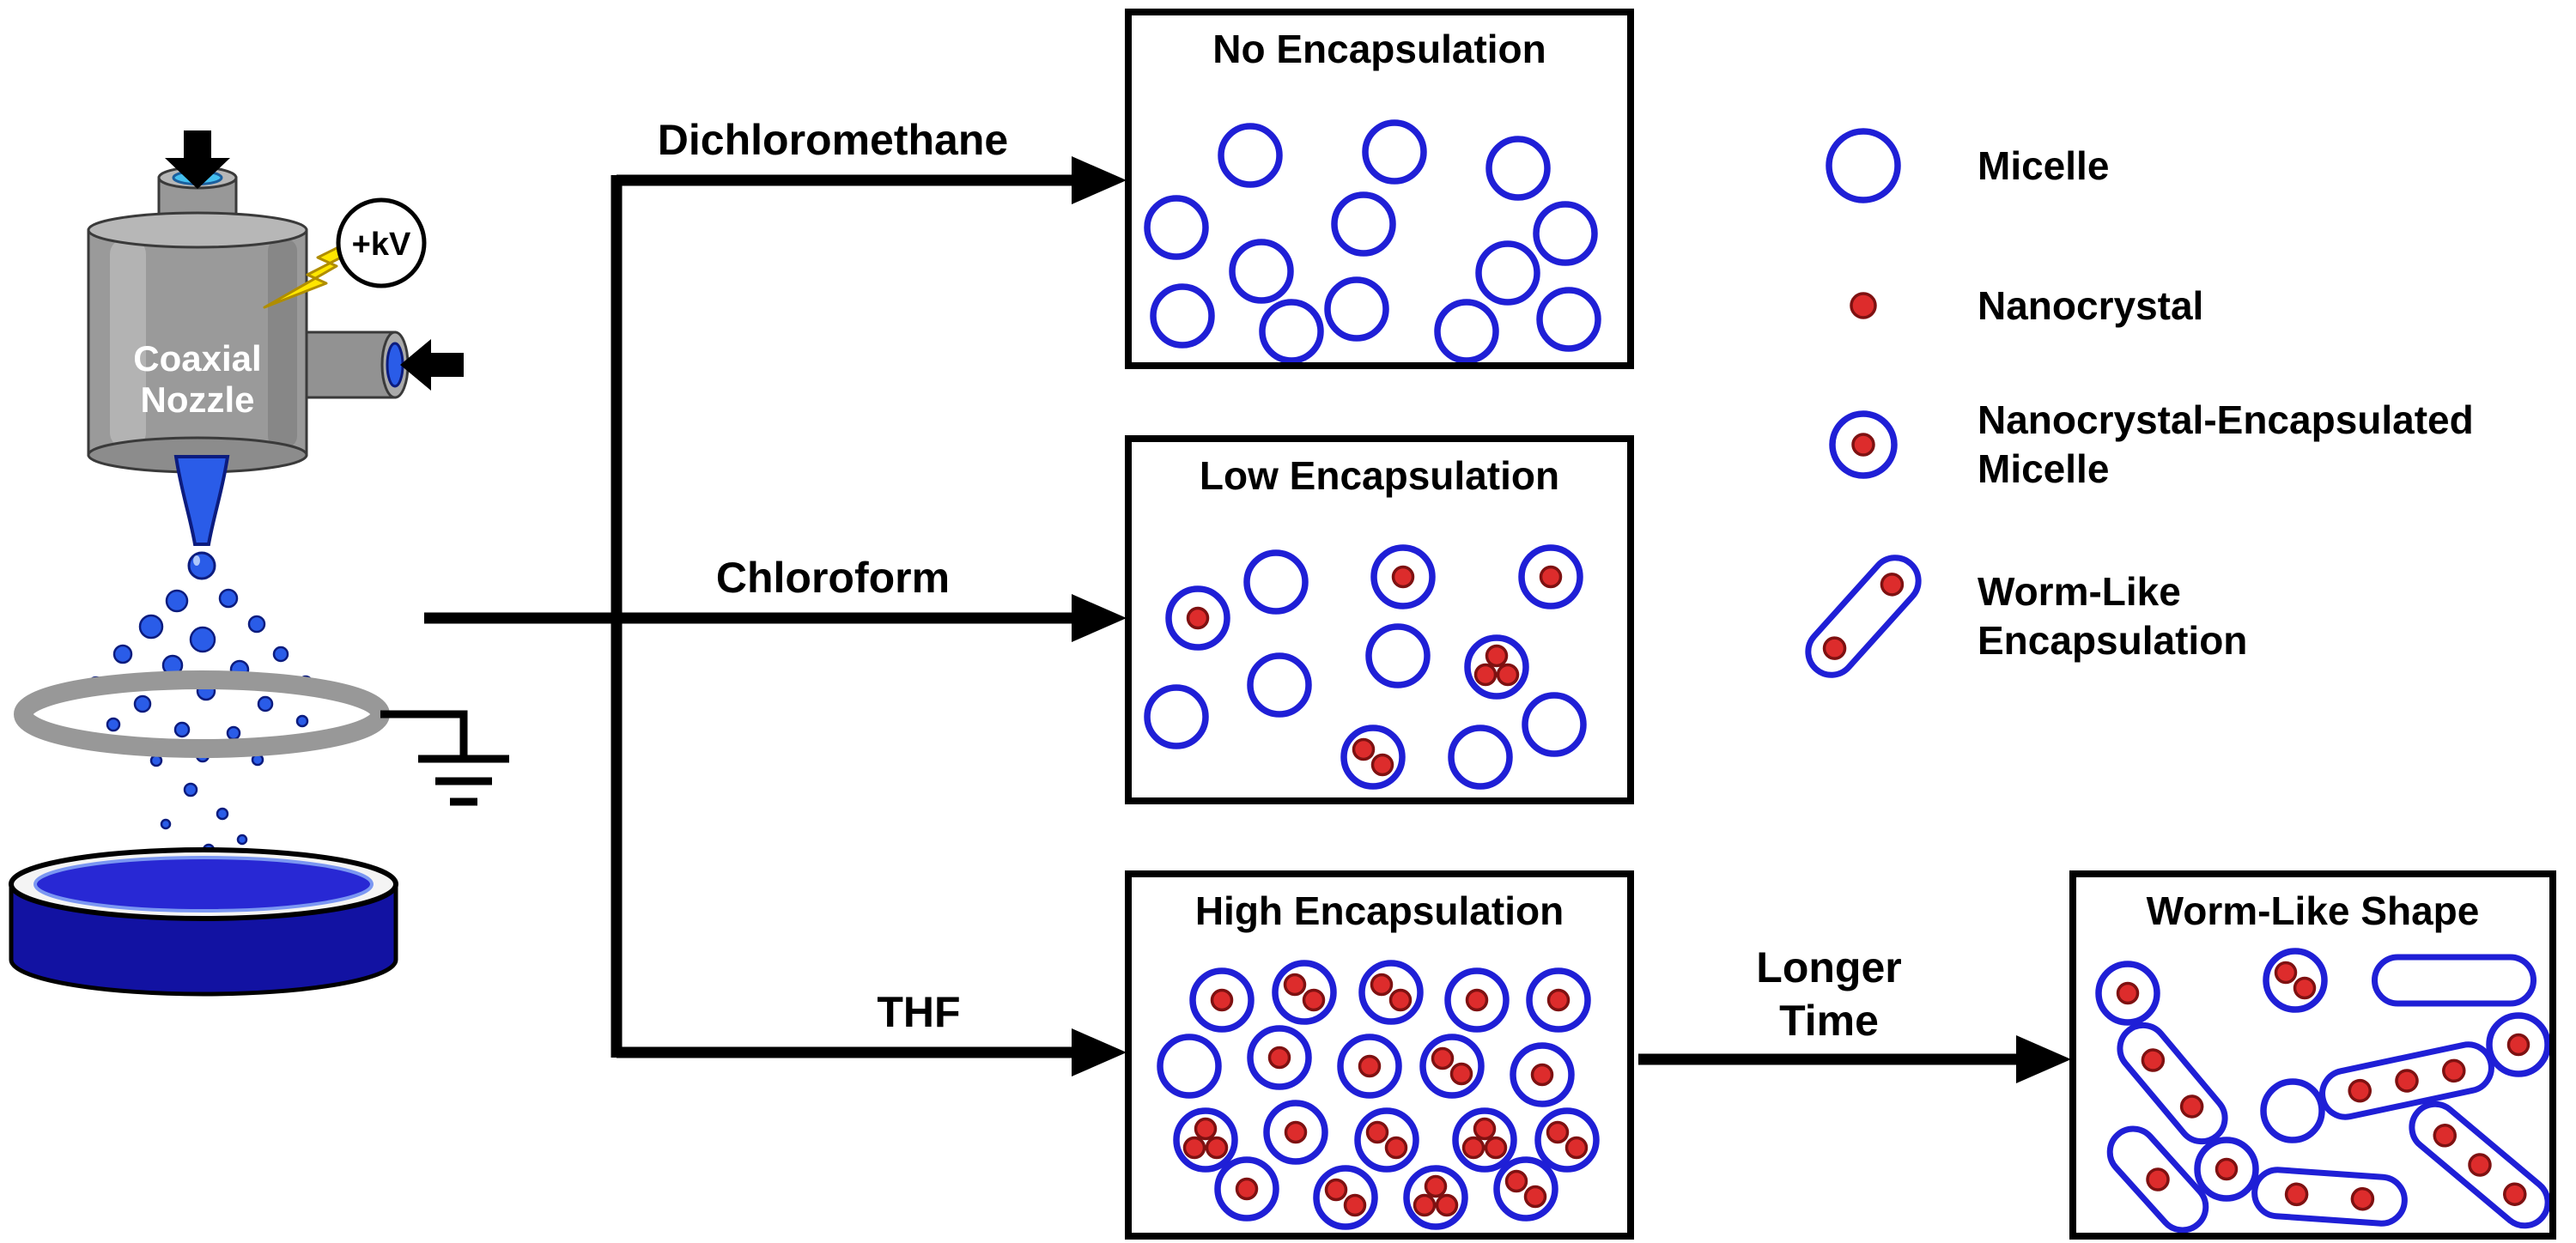 The width and height of the screenshot is (2576, 1243). I want to click on high-encapsulation-panel: High Encapsulation, so click(1379, 1055).